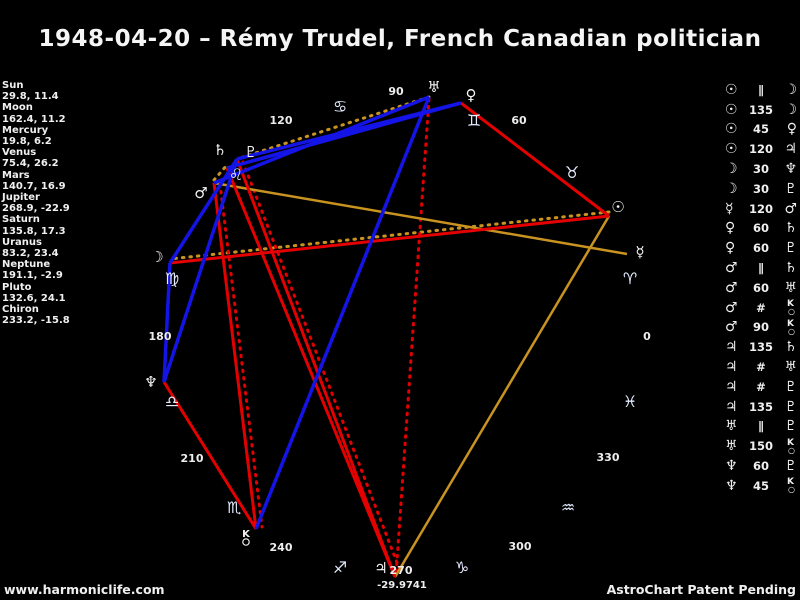 This screenshot has width=800, height=600. I want to click on aspect-jupiter-contraparallel-uranus, so click(412, 337).